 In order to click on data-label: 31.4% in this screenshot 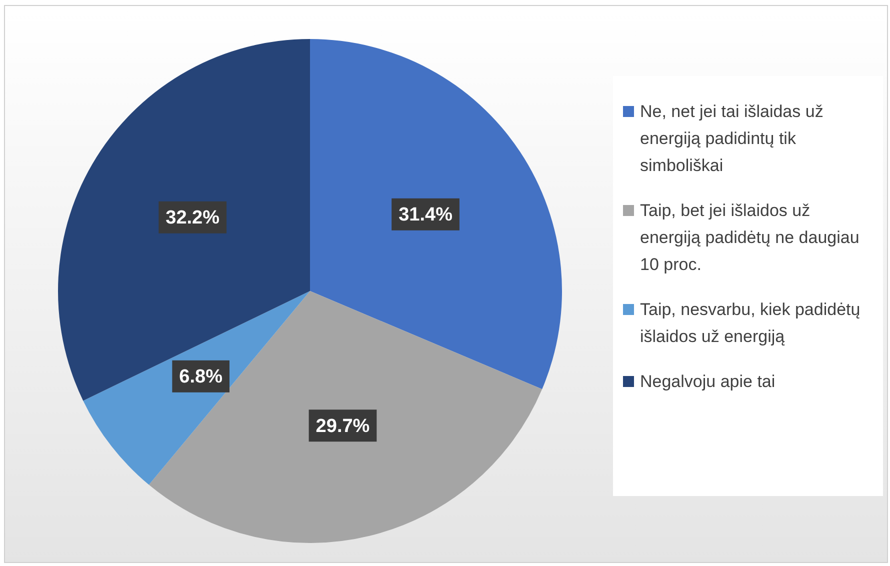, I will do `click(425, 215)`.